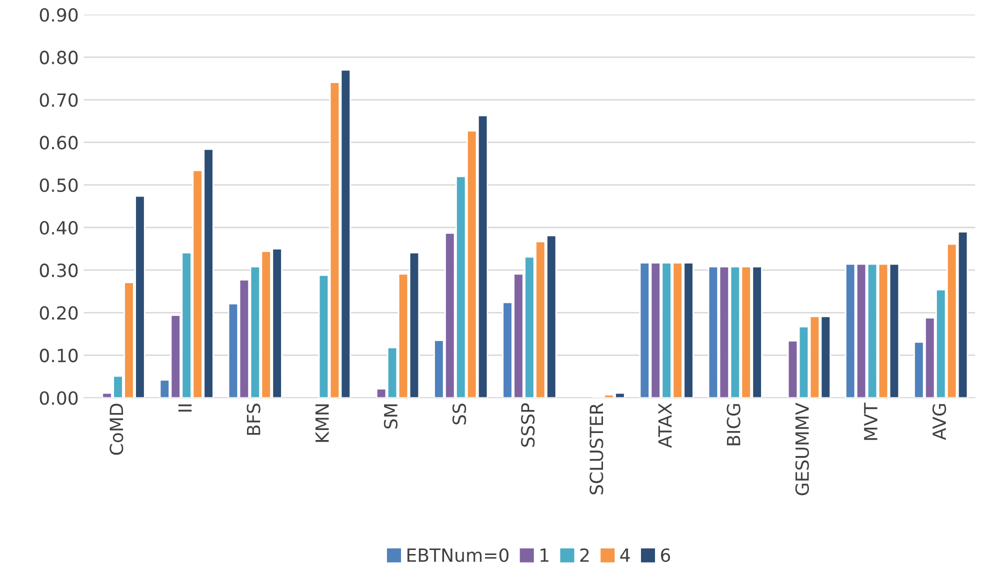 The width and height of the screenshot is (985, 585). I want to click on y-tick-label: 0.10, so click(59, 355).